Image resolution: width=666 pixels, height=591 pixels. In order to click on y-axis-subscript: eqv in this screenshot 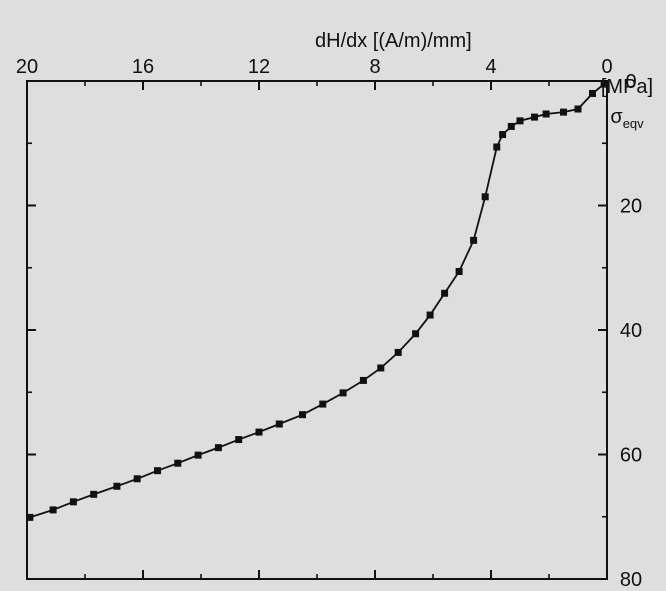, I will do `click(633, 123)`.